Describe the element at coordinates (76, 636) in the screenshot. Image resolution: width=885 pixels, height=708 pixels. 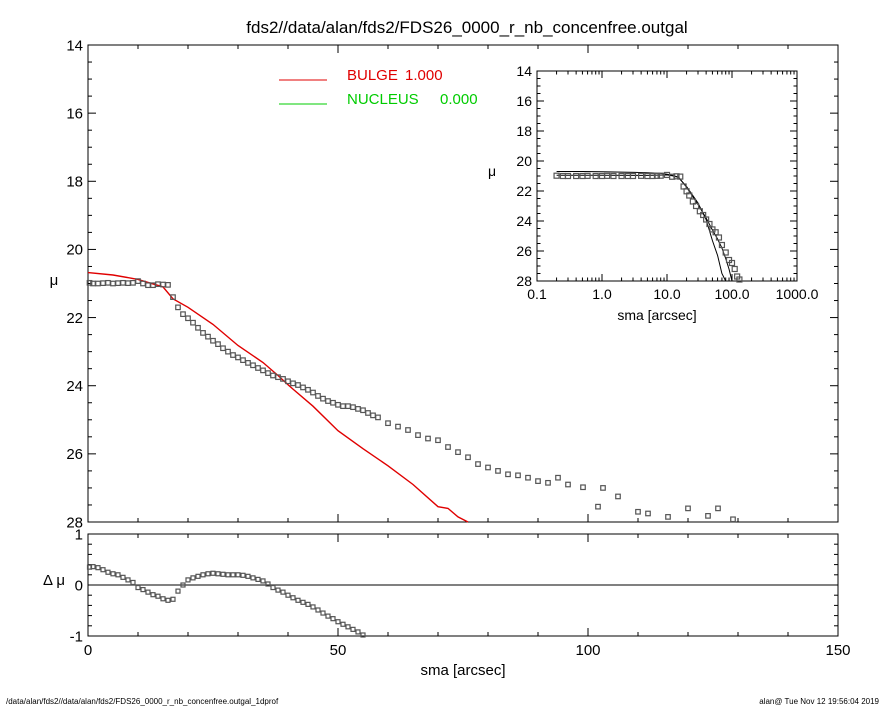
I see `residual-y-tick-label: -1` at that location.